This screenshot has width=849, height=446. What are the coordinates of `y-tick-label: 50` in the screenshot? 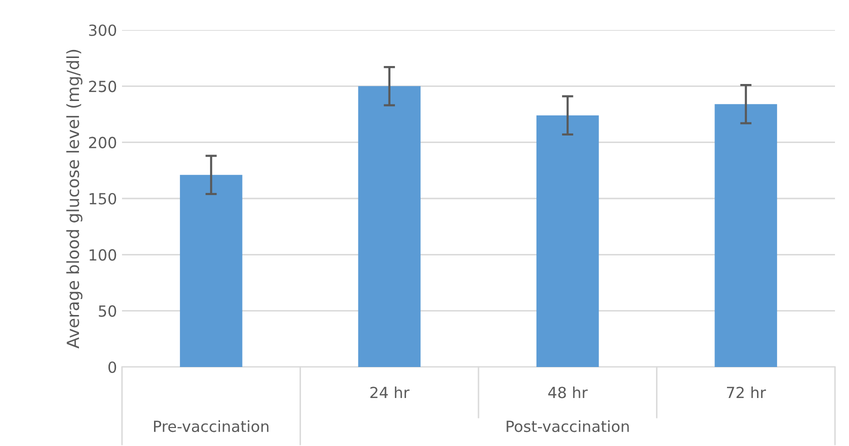 It's located at (107, 311).